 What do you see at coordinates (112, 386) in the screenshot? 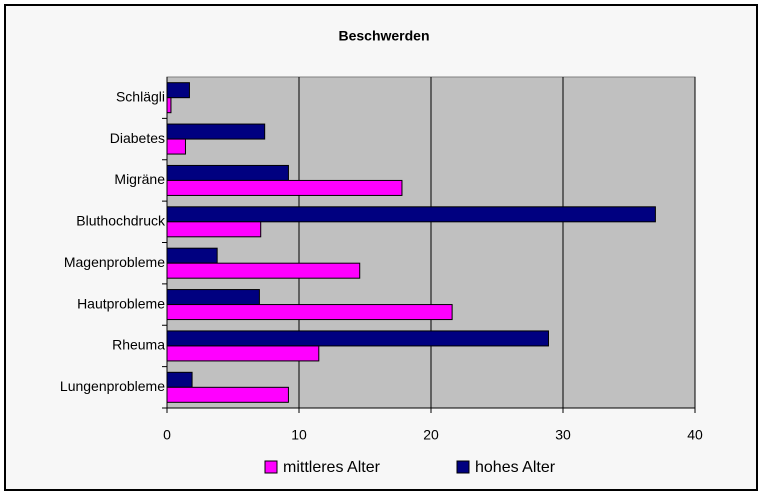
I see `y-tick-label: Lungenprobleme` at bounding box center [112, 386].